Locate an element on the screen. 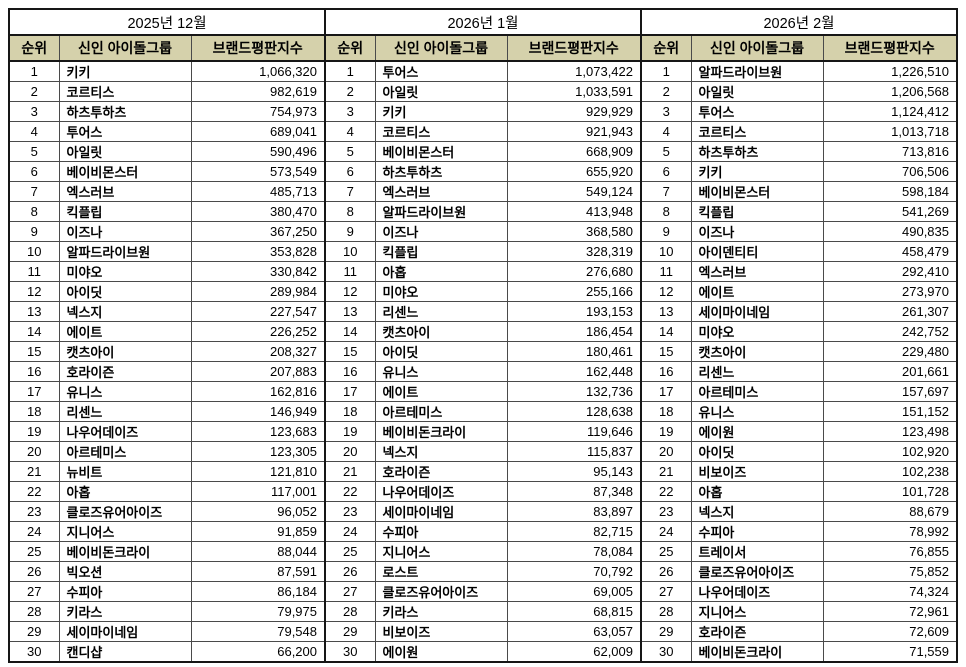  value-cell: 88,679 is located at coordinates (890, 511).